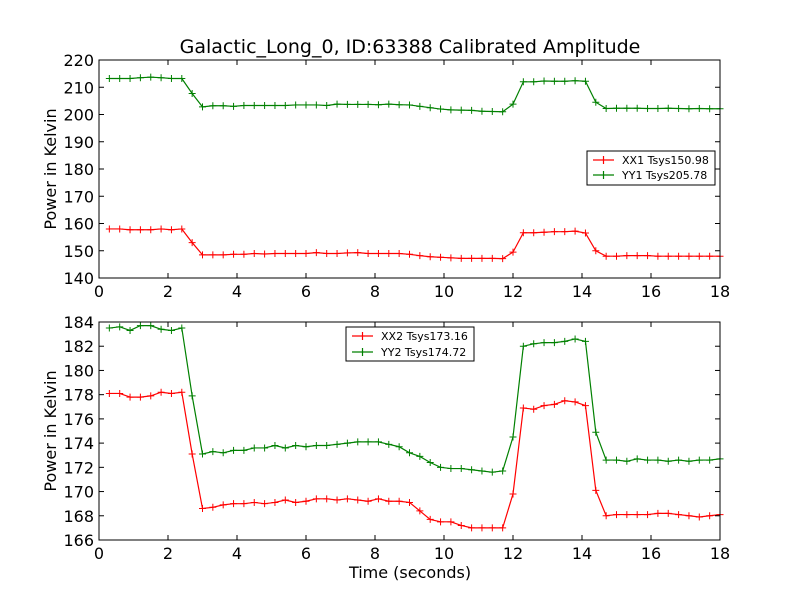  Describe the element at coordinates (168, 553) in the screenshot. I see `bottom-x-tick-label: 2` at that location.